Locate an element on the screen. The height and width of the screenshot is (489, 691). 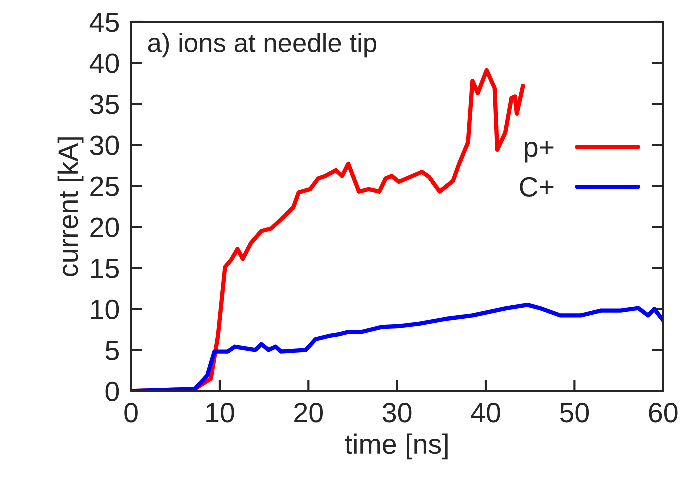
y-tick-label: 40 is located at coordinates (105, 64).